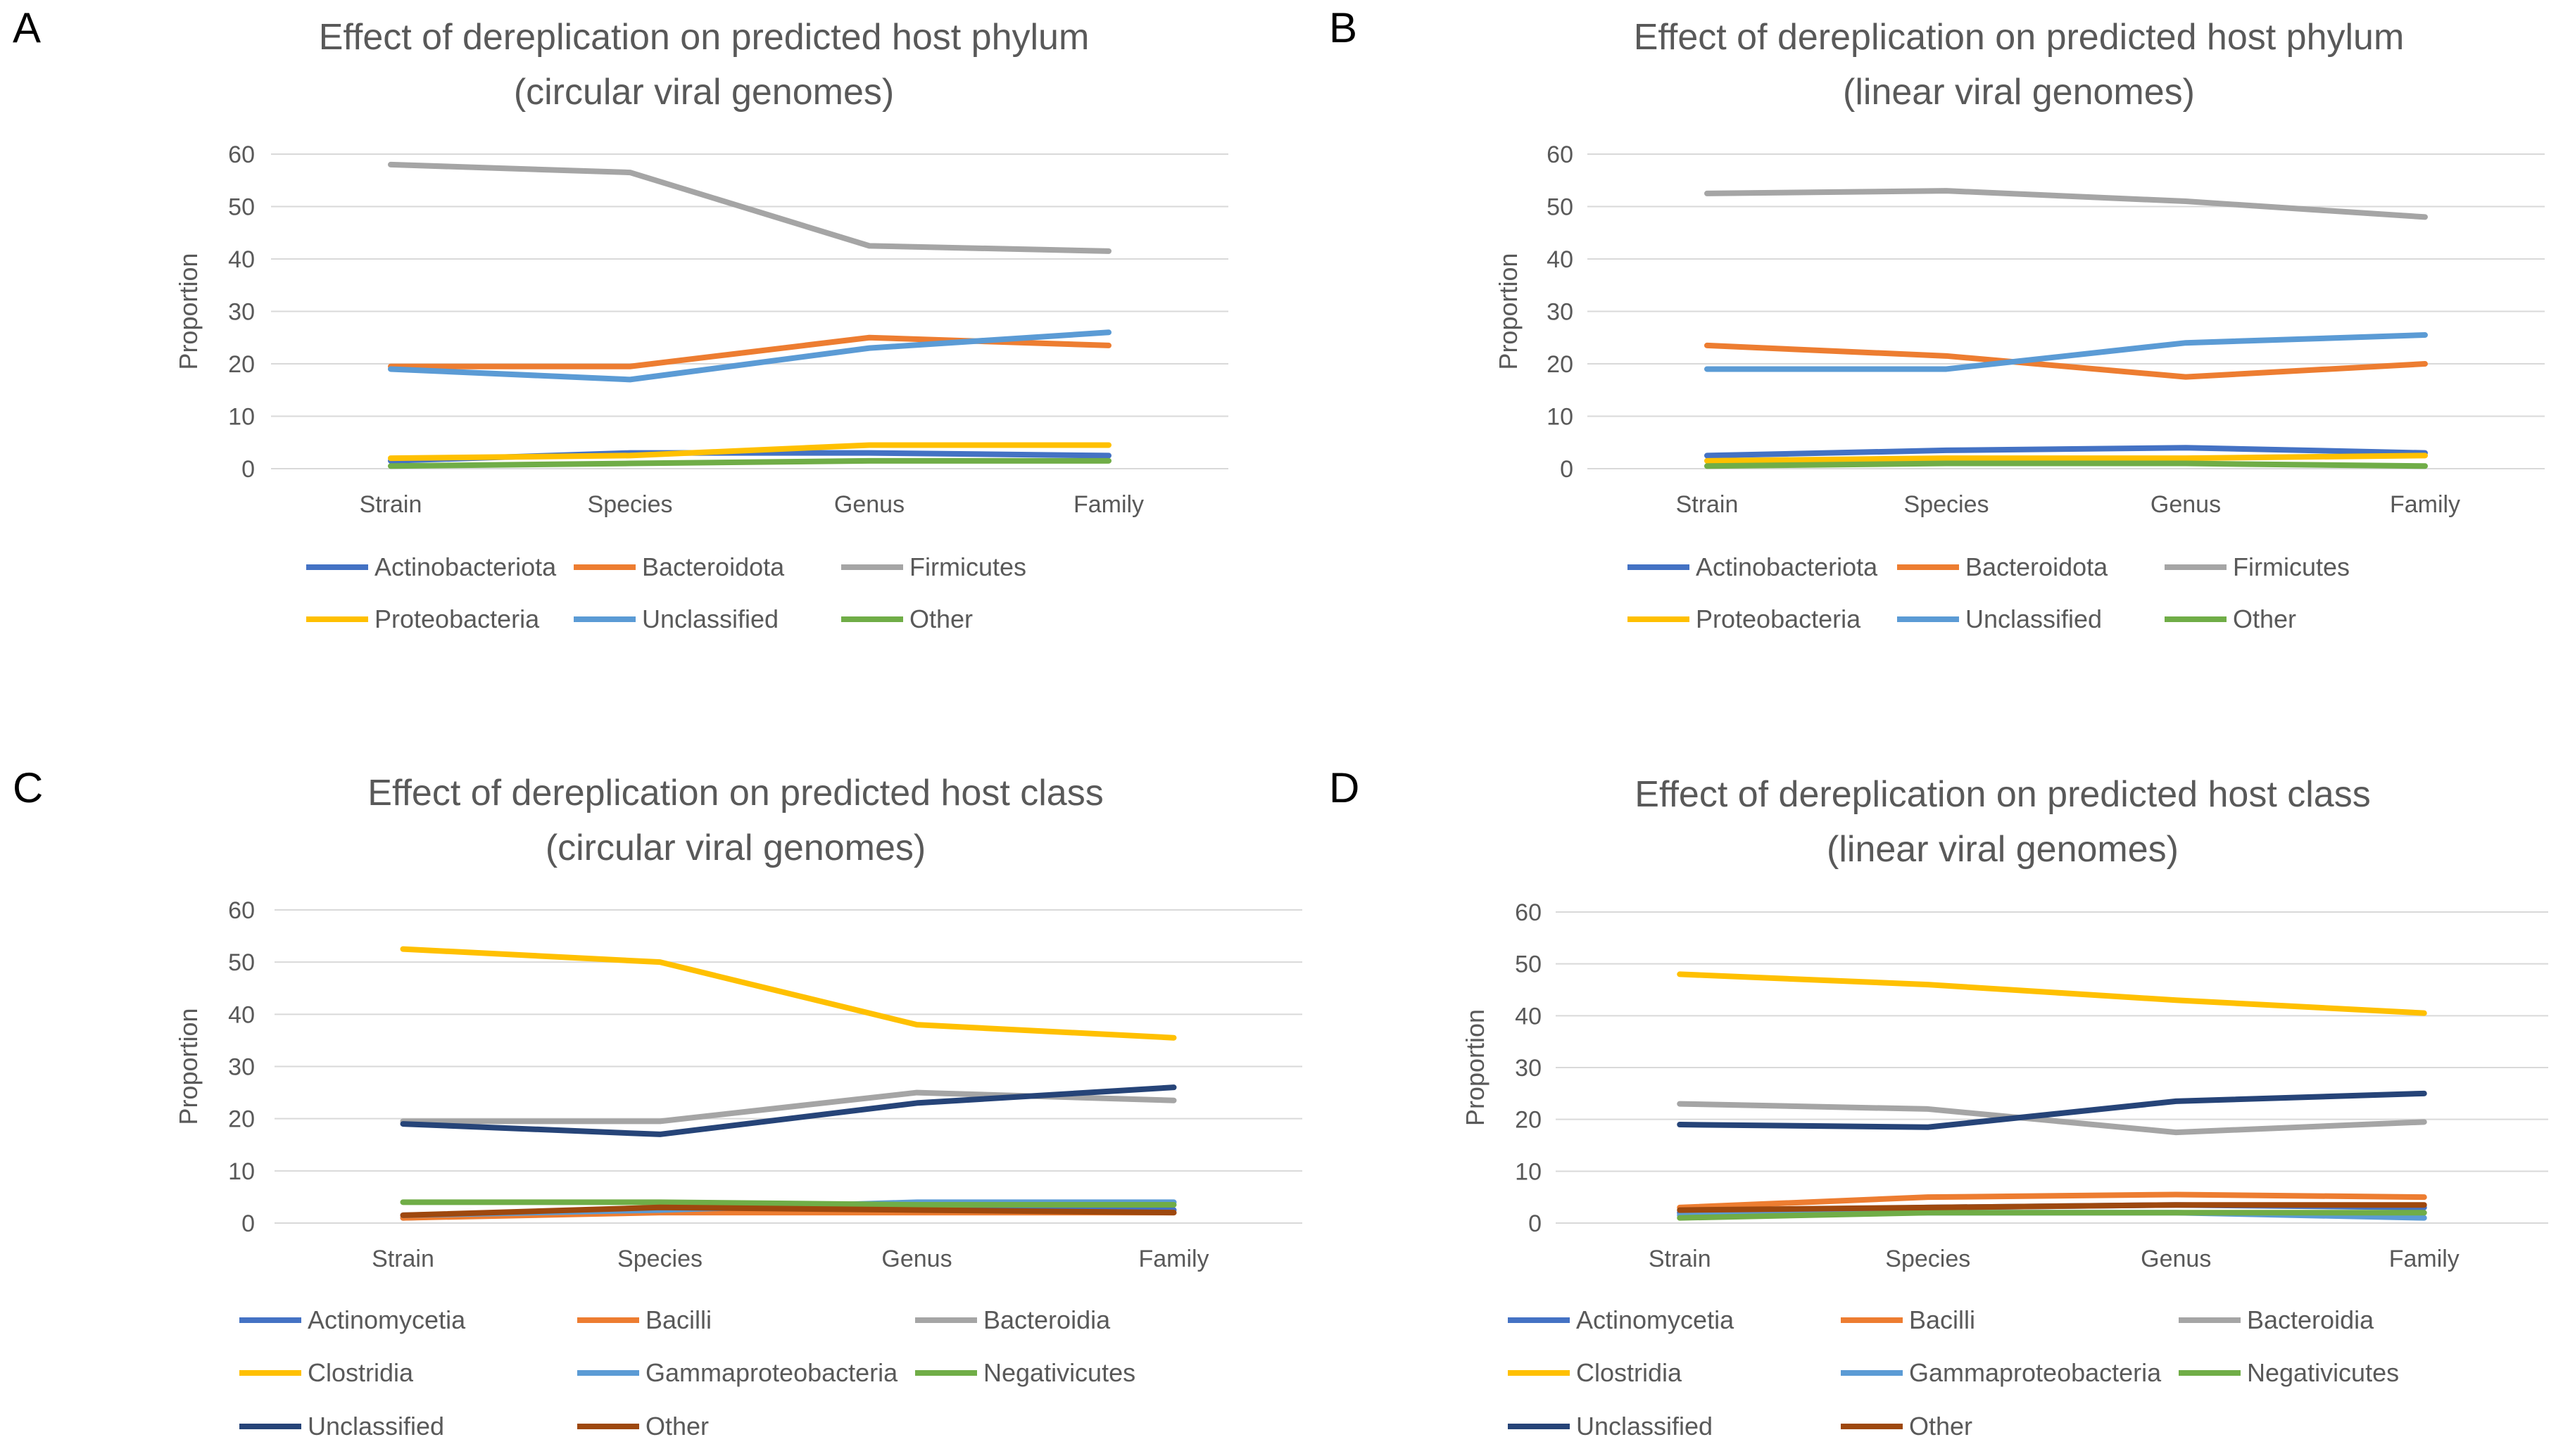 This screenshot has width=2563, height=1456. What do you see at coordinates (1344, 787) in the screenshot?
I see `panel-letter: D` at bounding box center [1344, 787].